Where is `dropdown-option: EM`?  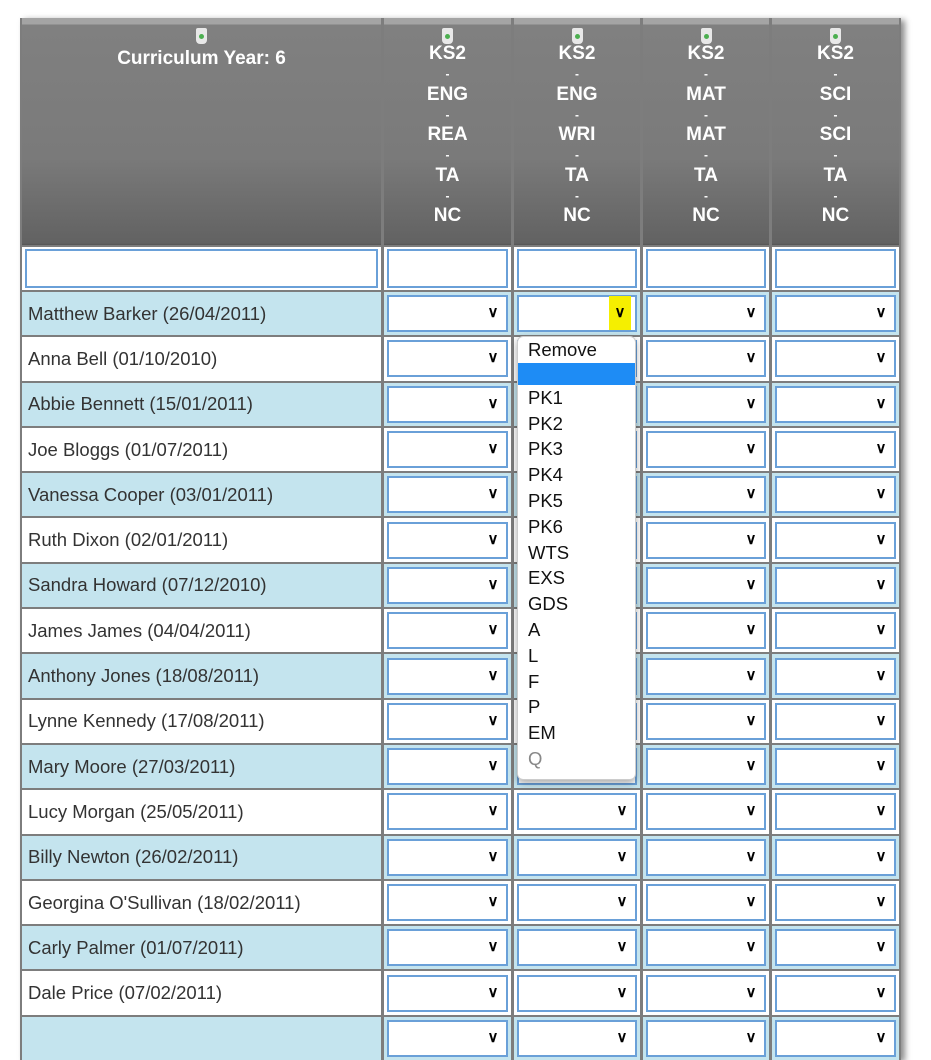
dropdown-option: EM is located at coordinates (542, 733).